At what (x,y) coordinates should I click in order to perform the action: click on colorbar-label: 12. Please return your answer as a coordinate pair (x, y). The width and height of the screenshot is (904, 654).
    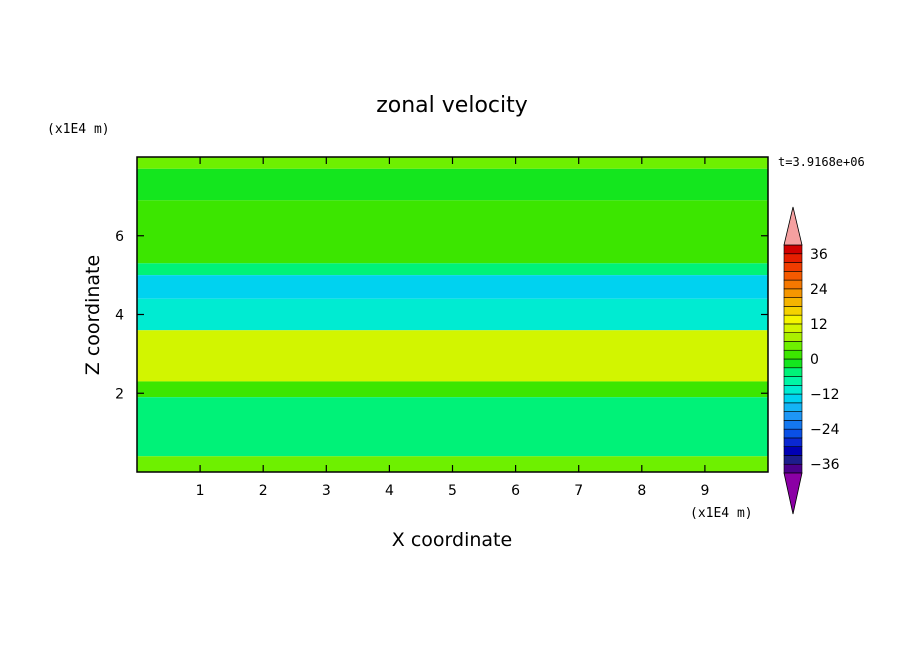
    Looking at the image, I should click on (819, 325).